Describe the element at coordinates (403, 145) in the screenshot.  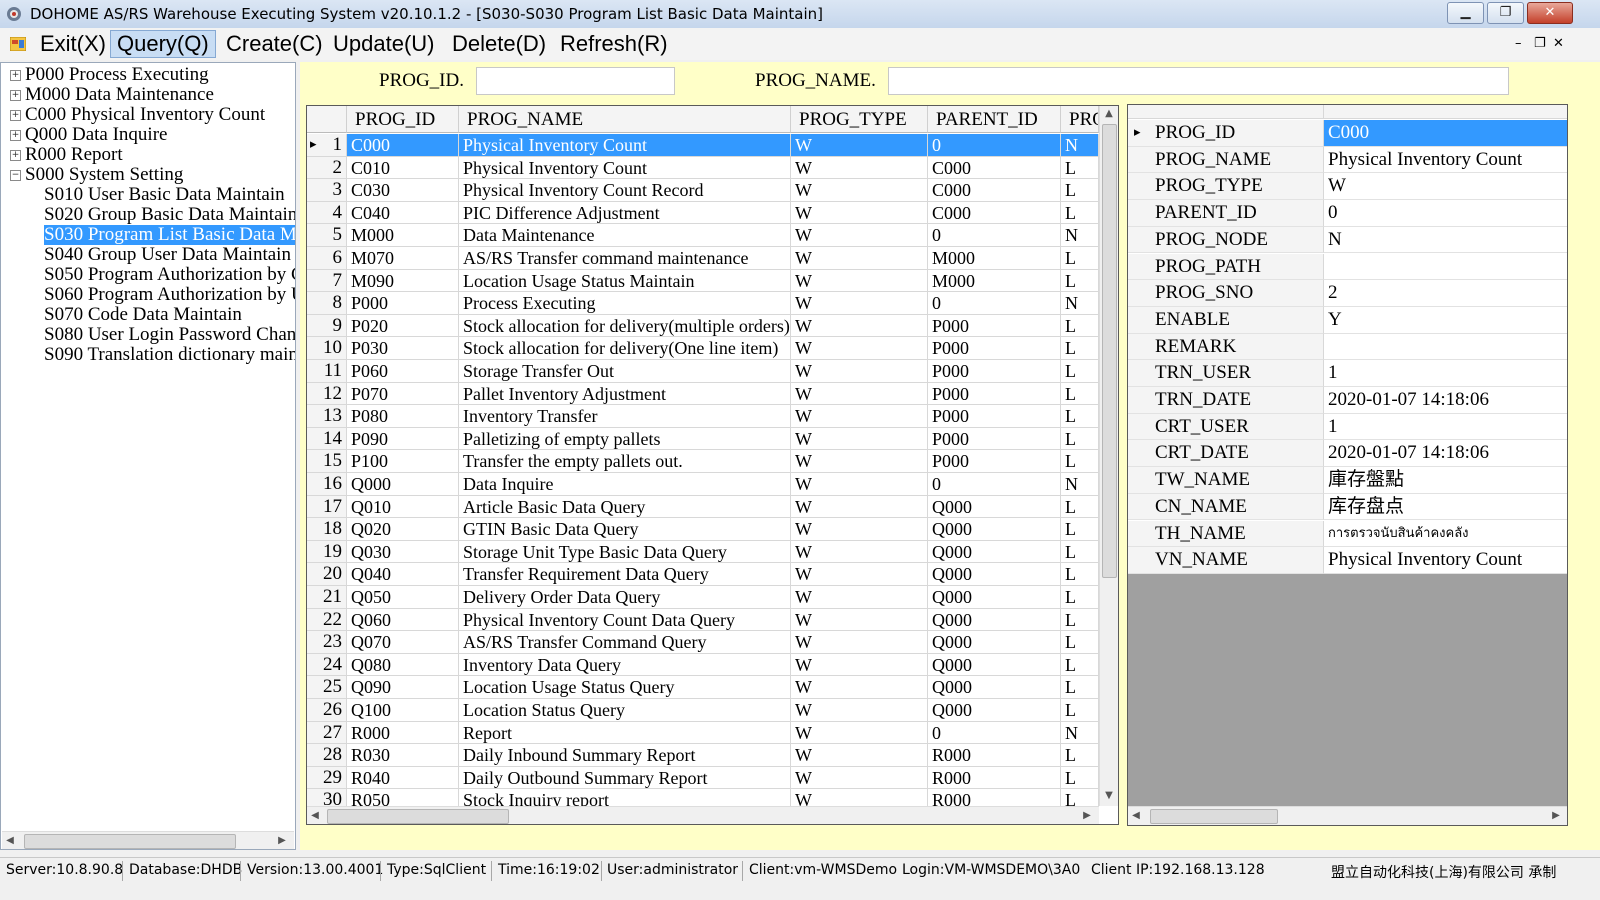
I see `cell-id: C000` at that location.